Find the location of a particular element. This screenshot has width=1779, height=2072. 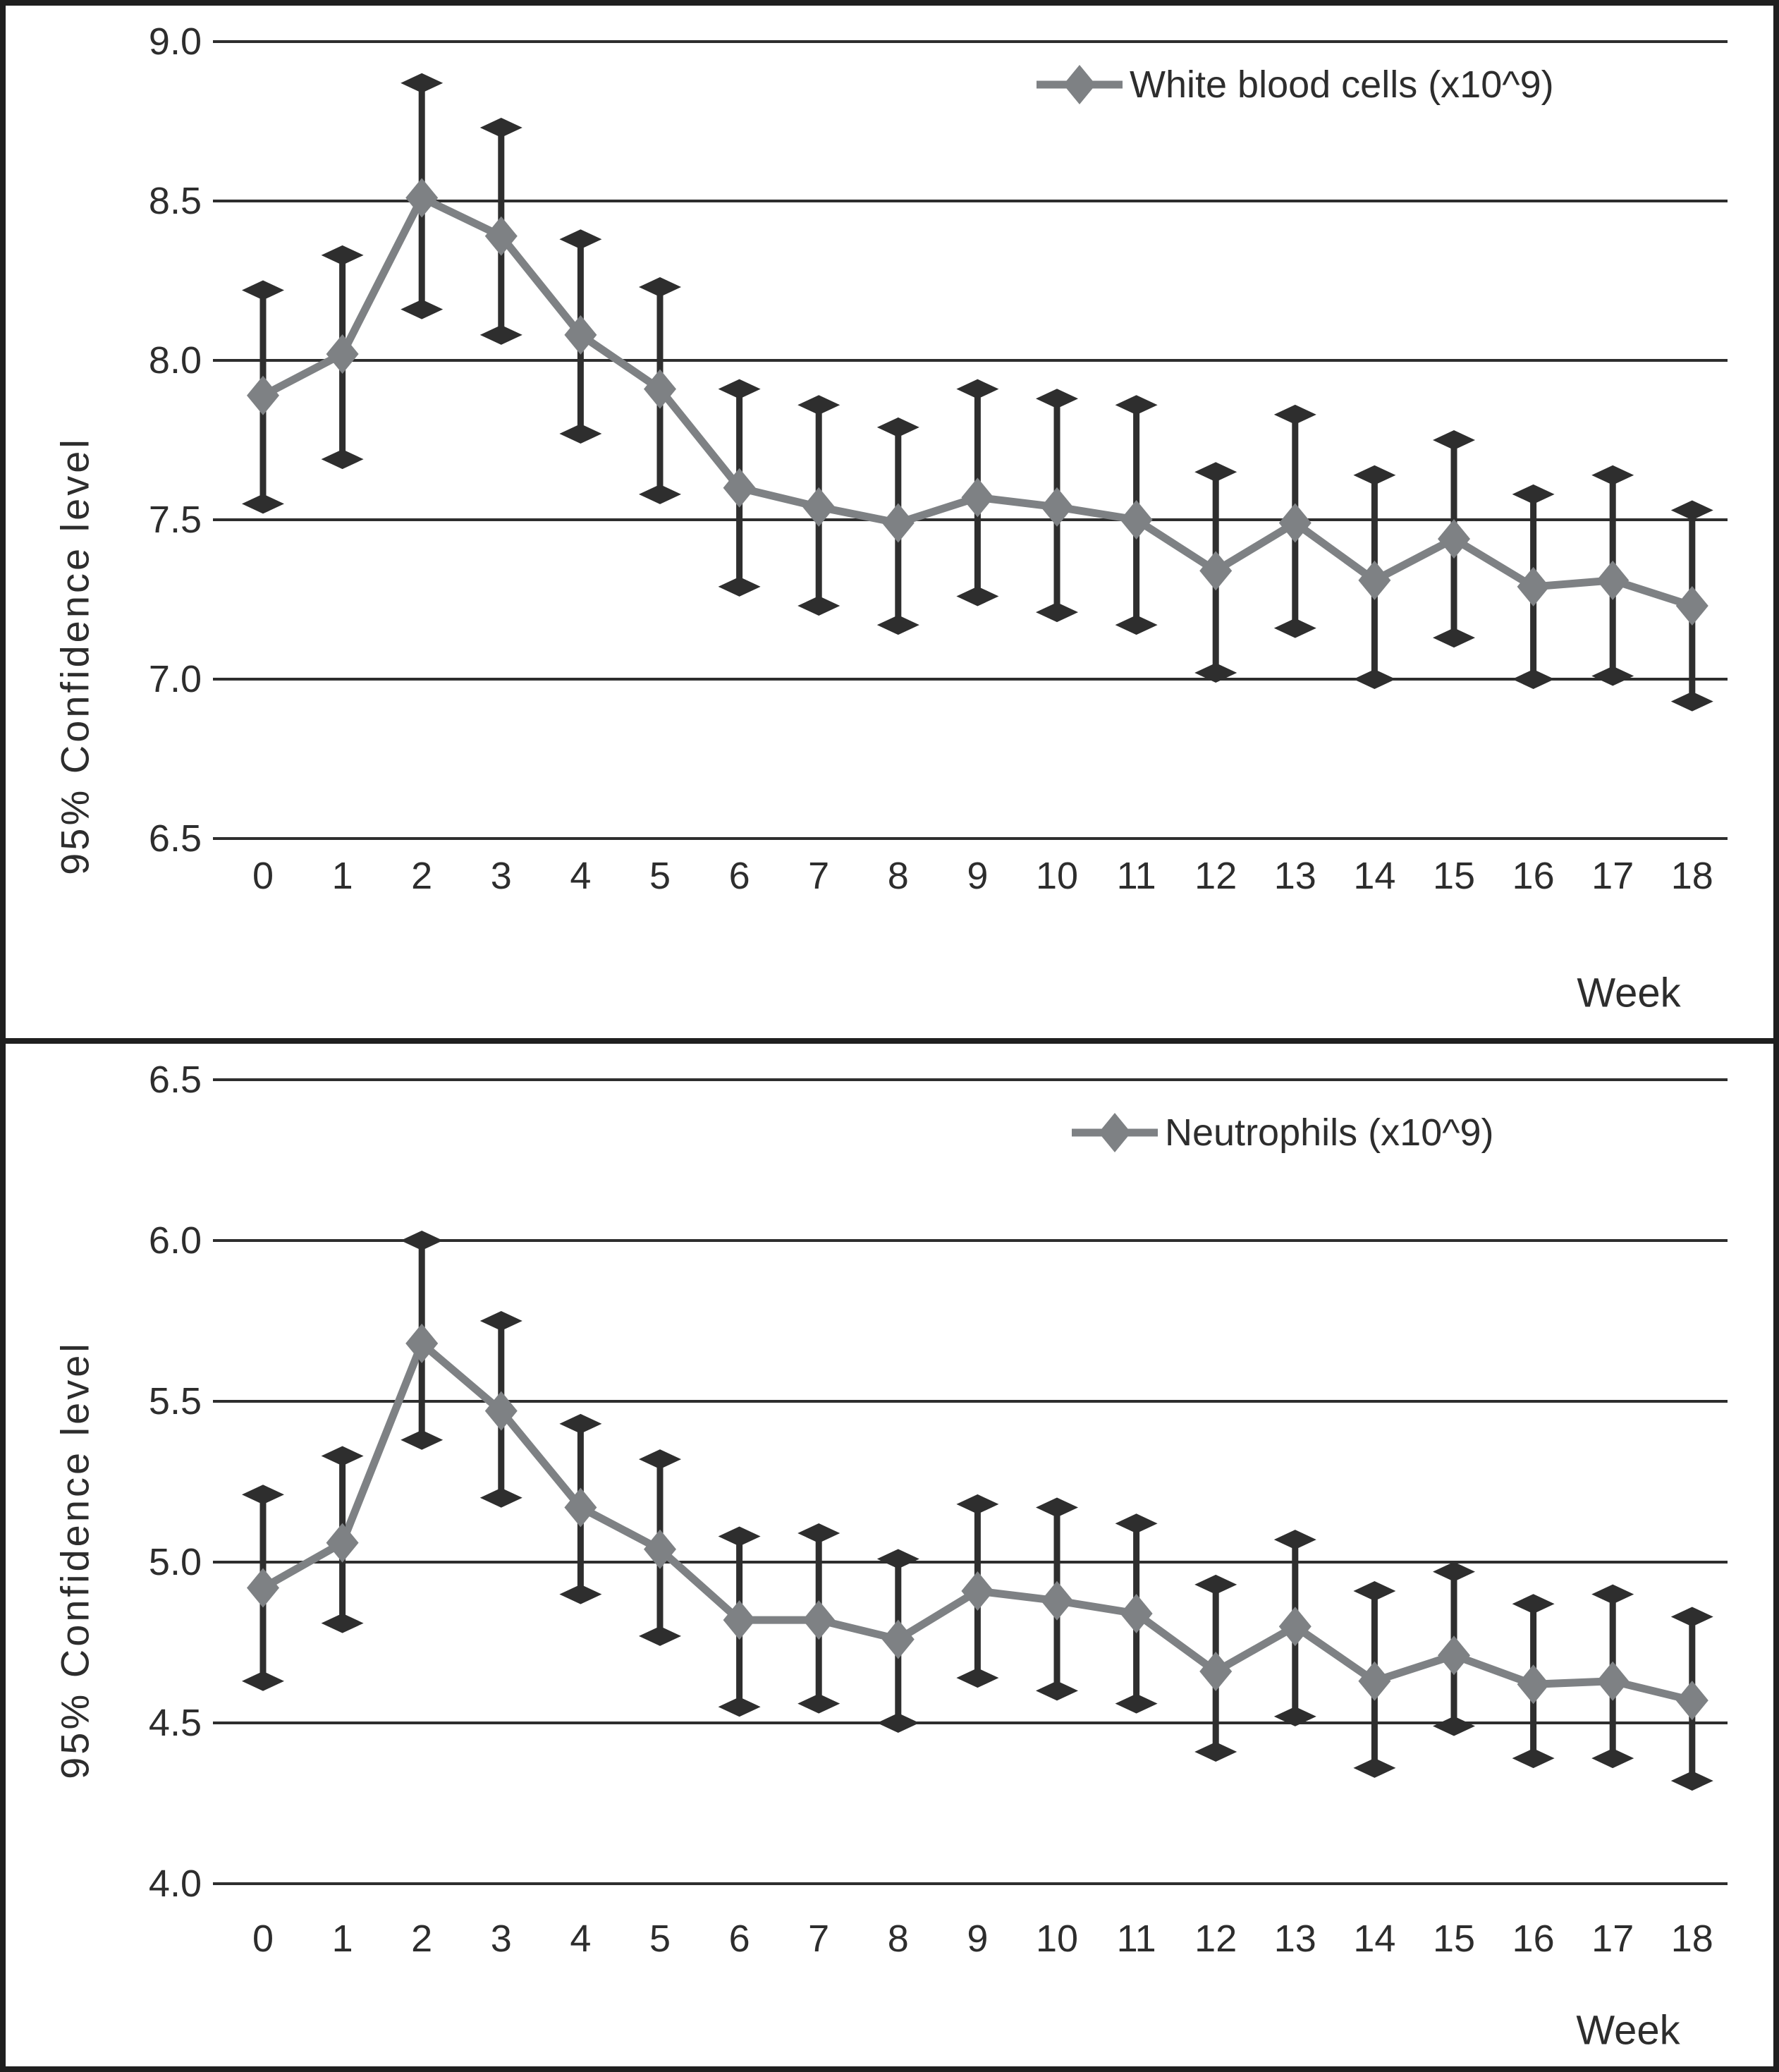

y-tick-label: 4.5 is located at coordinates (175, 1723).